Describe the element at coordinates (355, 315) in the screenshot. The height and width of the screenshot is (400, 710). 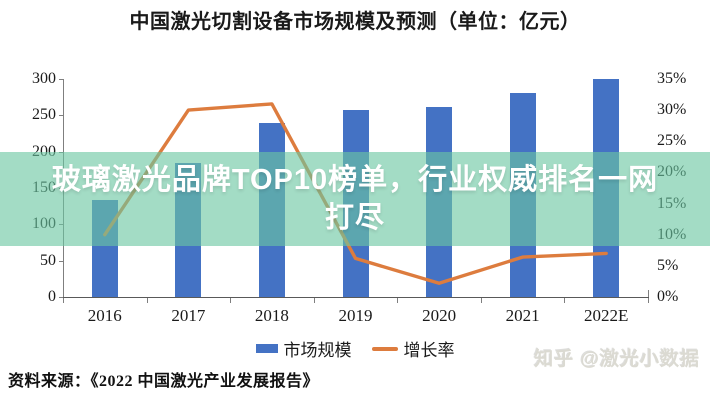
I see `x-axis-label-2019: 2019` at that location.